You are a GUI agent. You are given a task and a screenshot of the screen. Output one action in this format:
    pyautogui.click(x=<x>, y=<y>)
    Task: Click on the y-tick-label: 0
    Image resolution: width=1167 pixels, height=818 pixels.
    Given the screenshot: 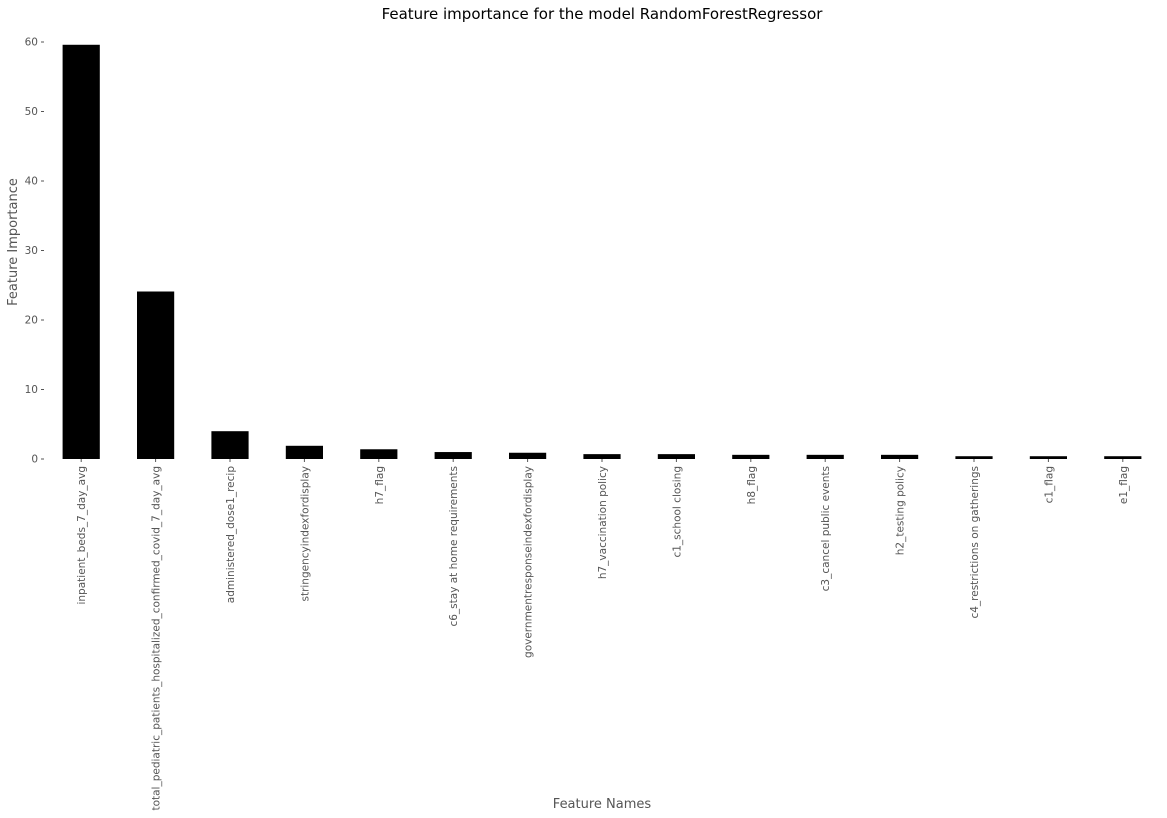 What is the action you would take?
    pyautogui.click(x=34, y=460)
    